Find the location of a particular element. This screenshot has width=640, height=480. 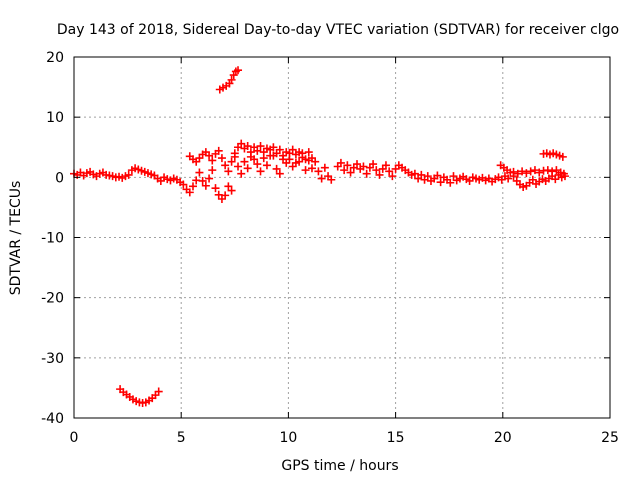

x-axis-label: GPS time / hours is located at coordinates (339, 466).